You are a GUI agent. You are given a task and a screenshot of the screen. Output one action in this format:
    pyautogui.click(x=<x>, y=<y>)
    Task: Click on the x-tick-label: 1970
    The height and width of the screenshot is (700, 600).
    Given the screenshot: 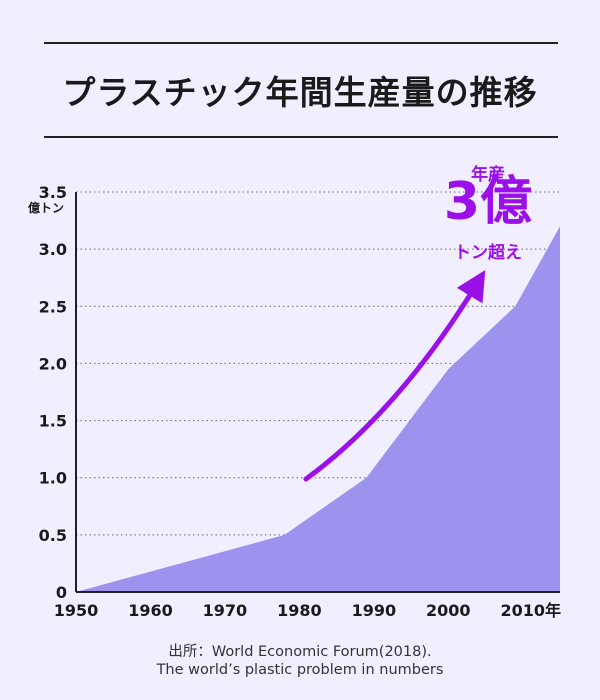 What is the action you would take?
    pyautogui.click(x=225, y=610)
    